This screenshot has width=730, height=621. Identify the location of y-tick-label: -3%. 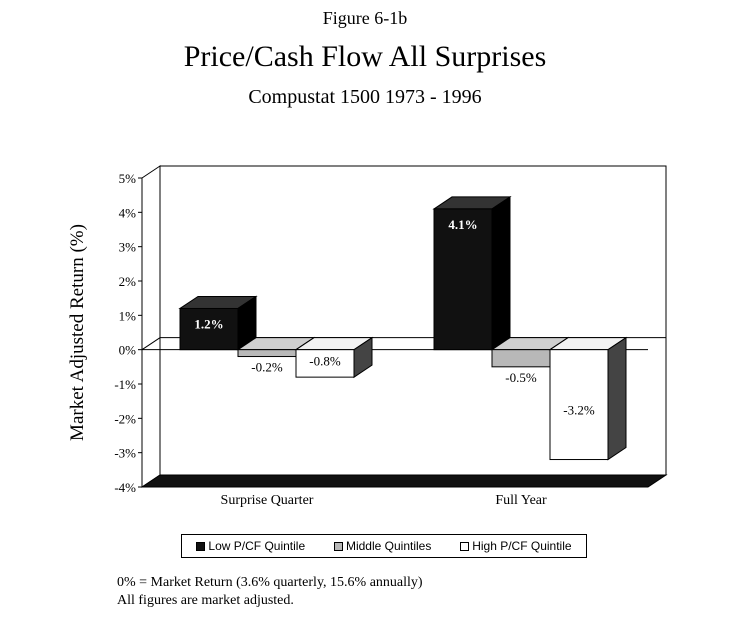
(125, 453).